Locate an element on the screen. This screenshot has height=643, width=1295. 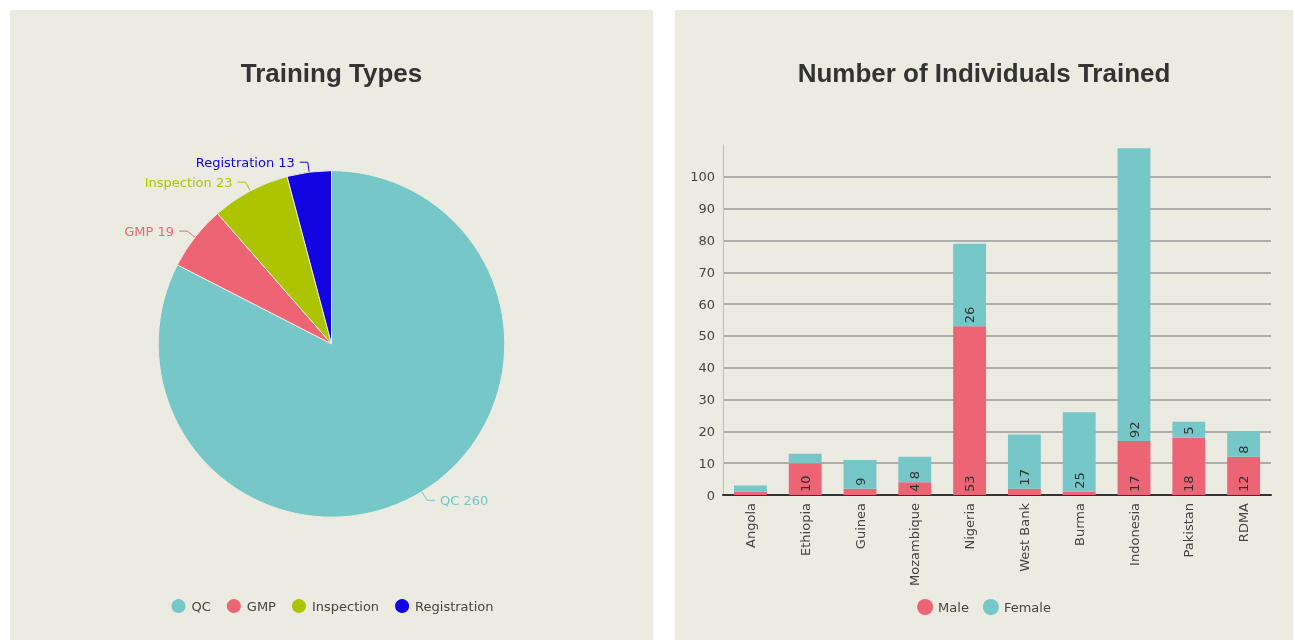
data-label: 13 is located at coordinates (286, 162).